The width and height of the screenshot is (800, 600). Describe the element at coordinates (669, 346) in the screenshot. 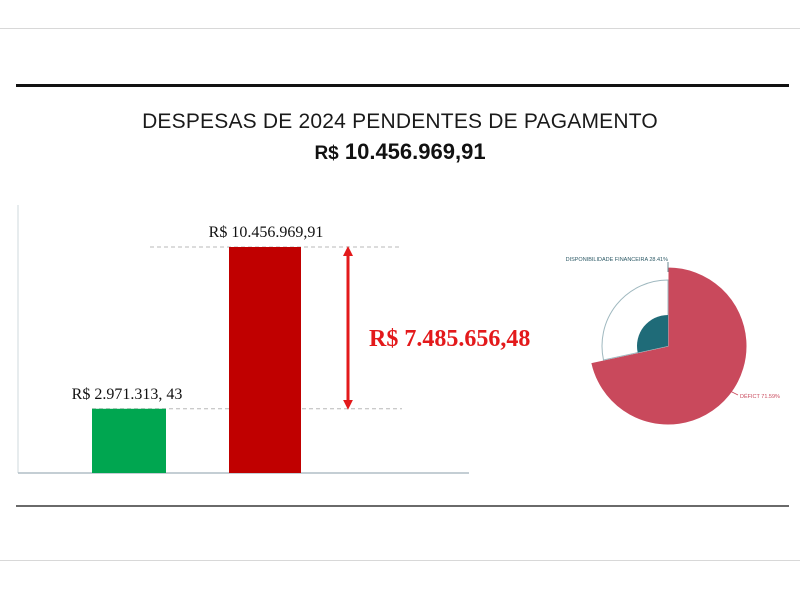

I see `pie-slice-deficit` at that location.